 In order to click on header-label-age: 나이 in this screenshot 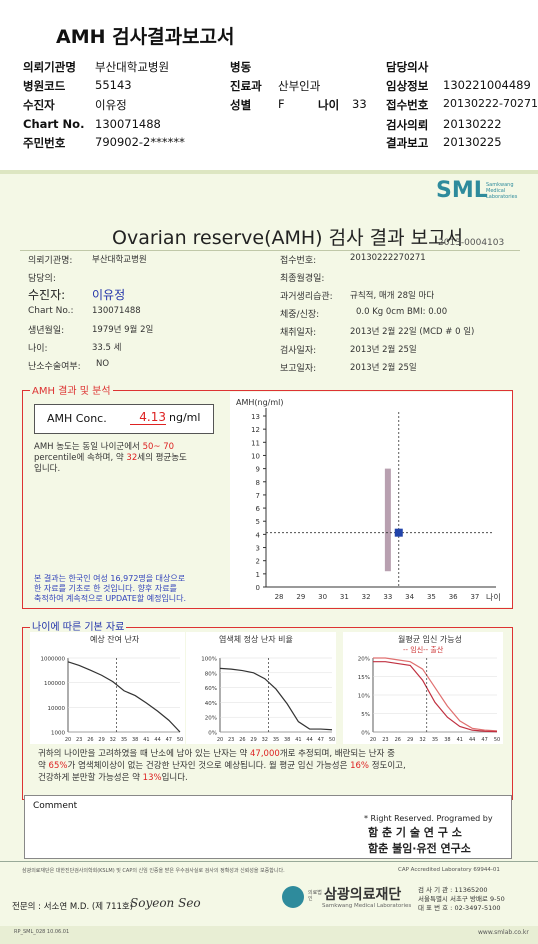, I will do `click(329, 105)`.